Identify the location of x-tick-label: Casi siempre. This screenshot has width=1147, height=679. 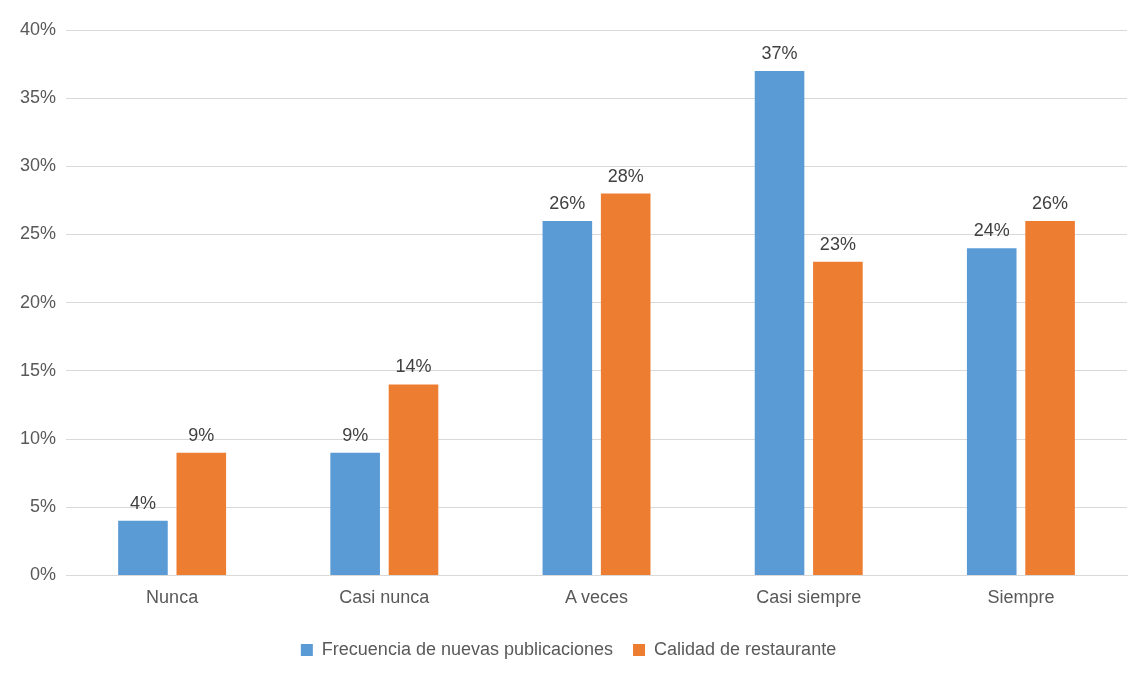
(809, 597).